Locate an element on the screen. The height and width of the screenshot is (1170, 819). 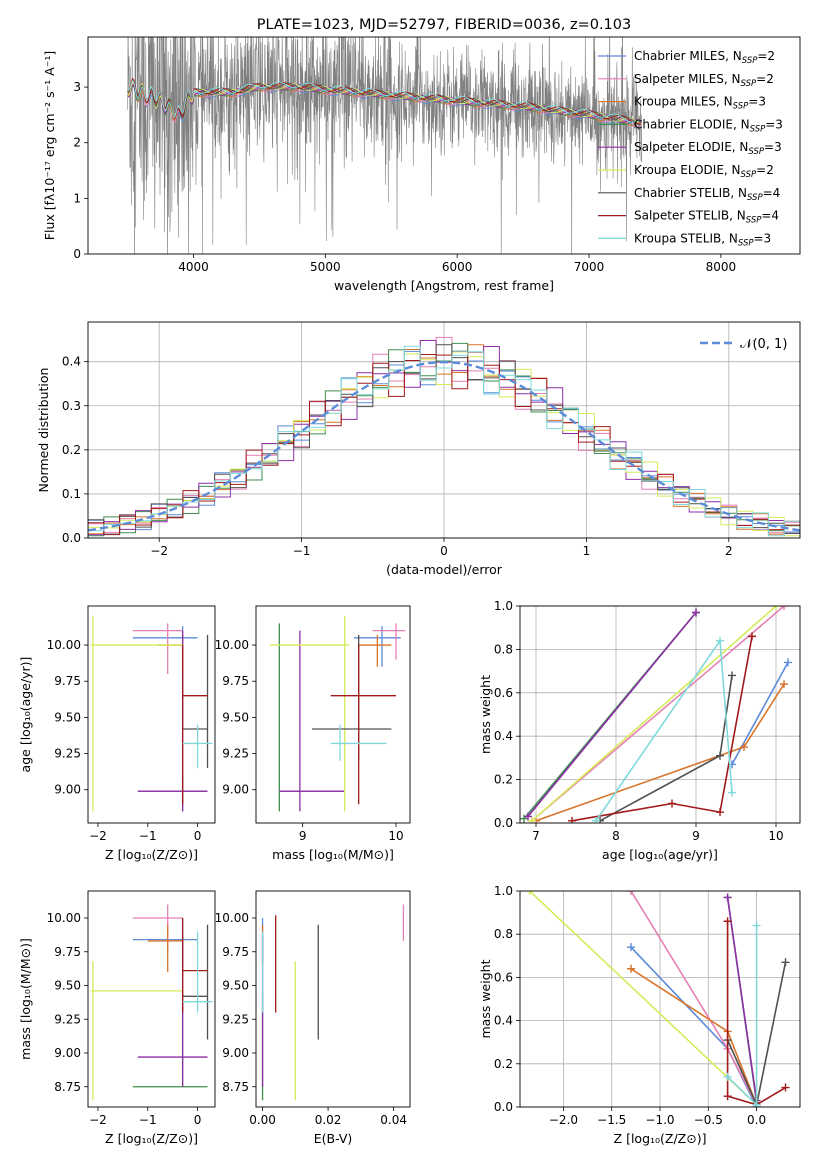
x-axis-label: E(B-V) is located at coordinates (333, 1138).